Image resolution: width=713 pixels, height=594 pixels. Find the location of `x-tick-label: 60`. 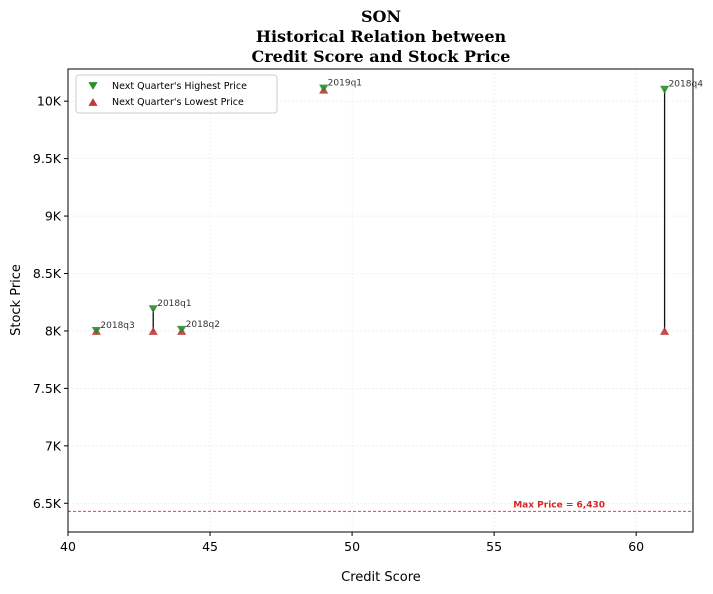

x-tick-label: 60 is located at coordinates (636, 546).